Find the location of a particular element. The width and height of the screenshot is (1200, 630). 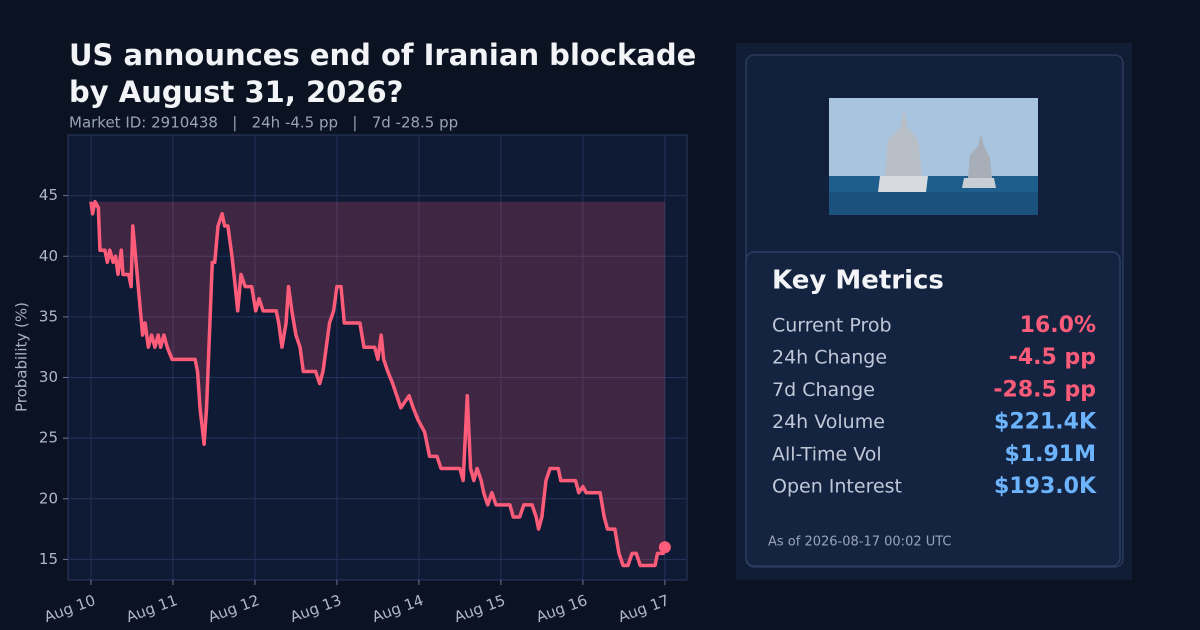

metric-value: -28.5 pp is located at coordinates (1044, 389).